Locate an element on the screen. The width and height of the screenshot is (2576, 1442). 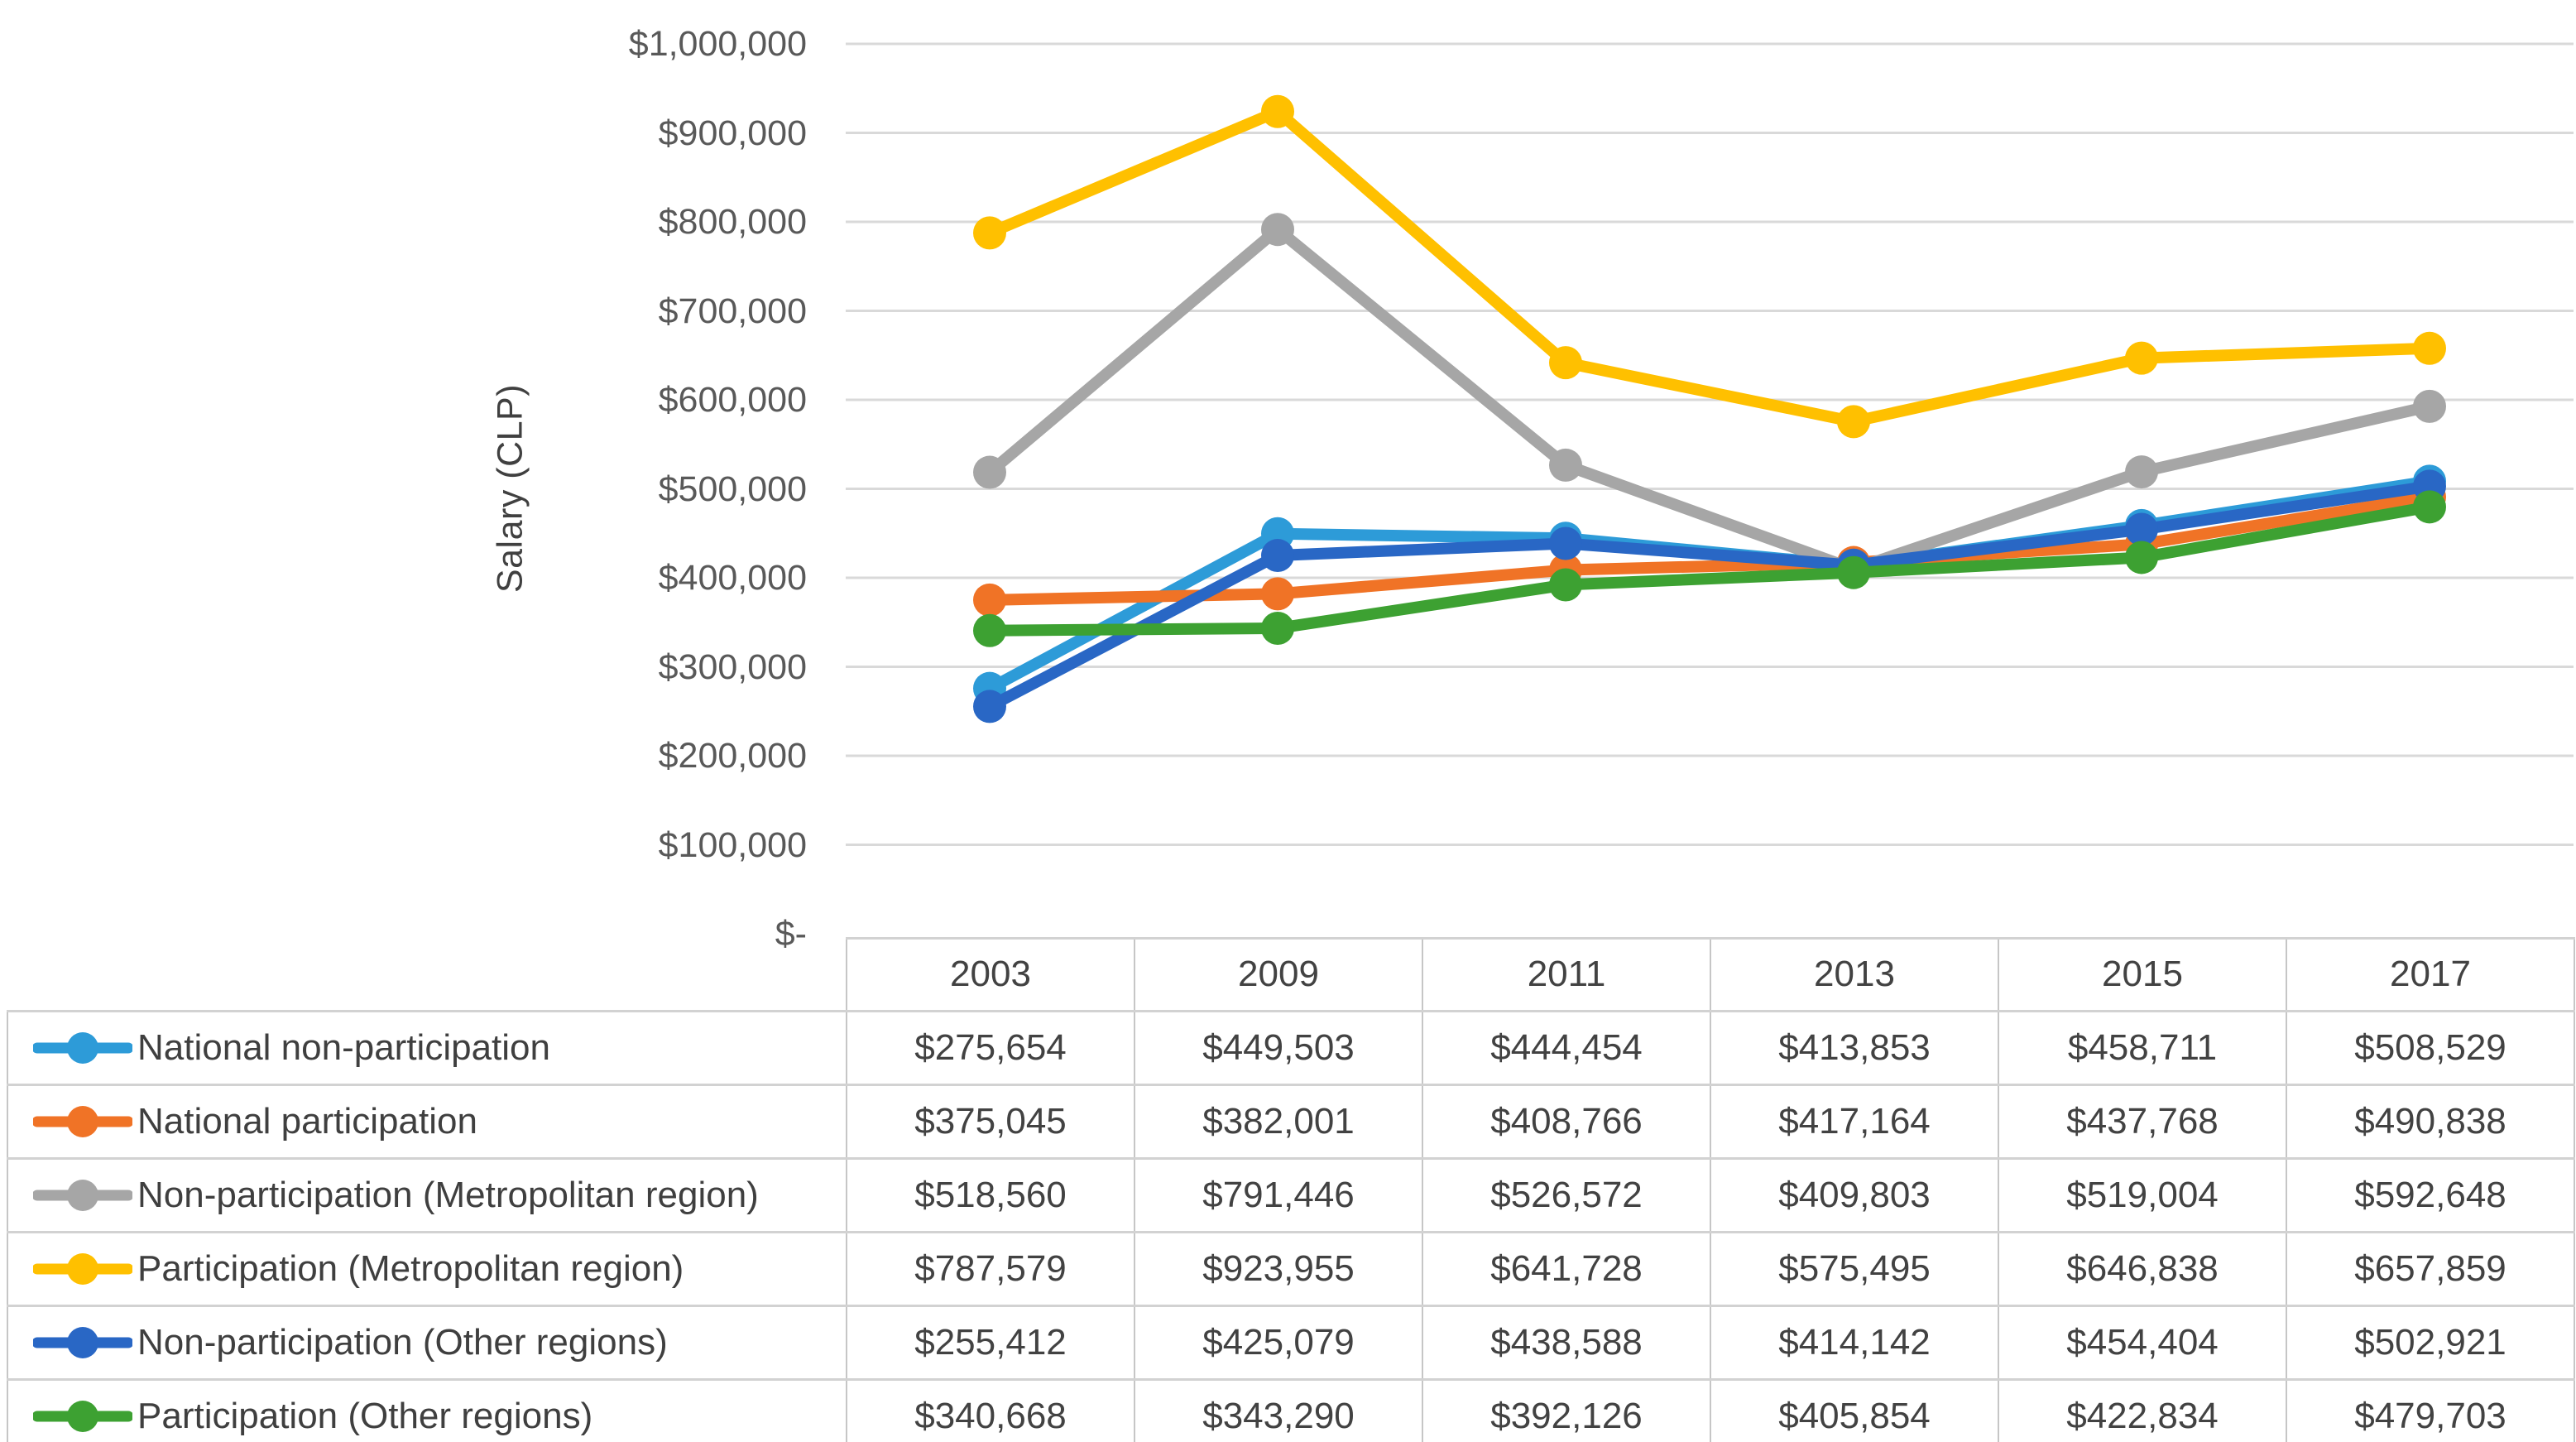
y-axis-tick-label: $400,000 is located at coordinates (733, 578).